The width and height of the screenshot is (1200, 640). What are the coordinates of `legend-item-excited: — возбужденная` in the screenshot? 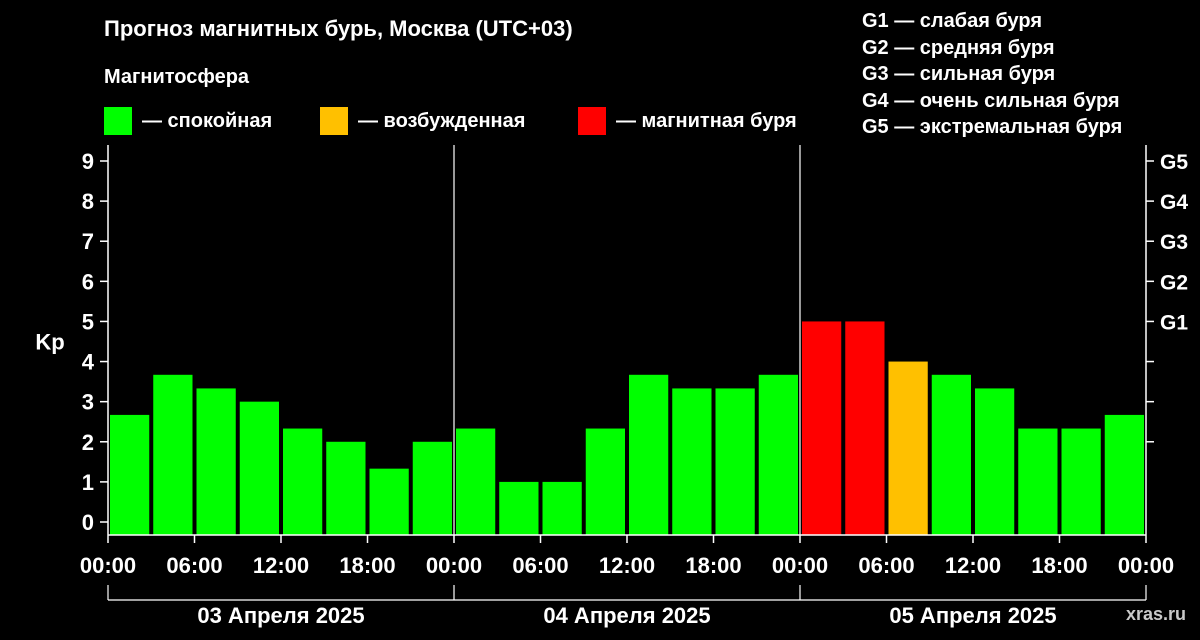 It's located at (422, 121).